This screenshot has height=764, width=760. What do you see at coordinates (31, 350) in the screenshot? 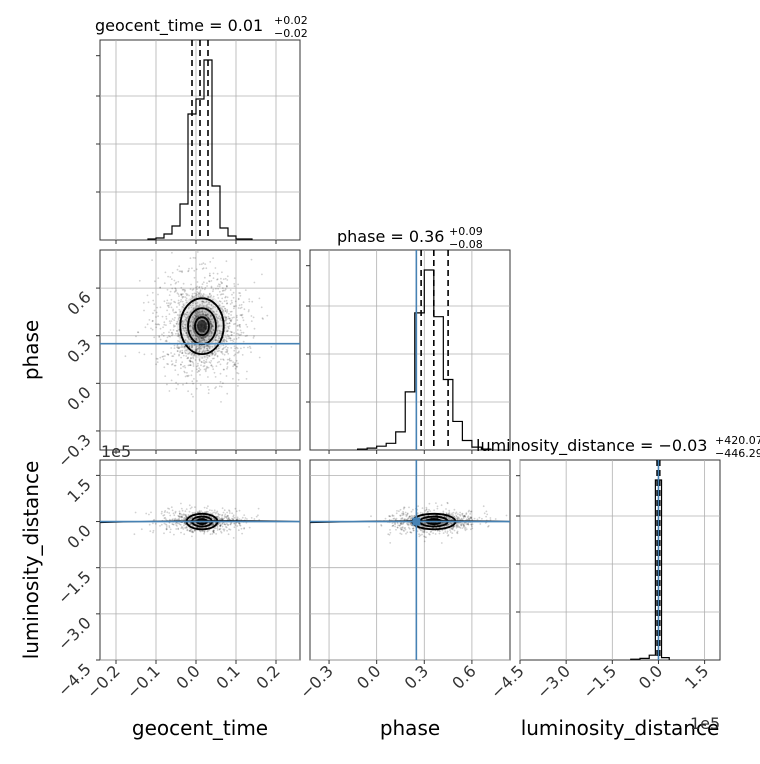
I see `ylabel-phase: phase` at bounding box center [31, 350].